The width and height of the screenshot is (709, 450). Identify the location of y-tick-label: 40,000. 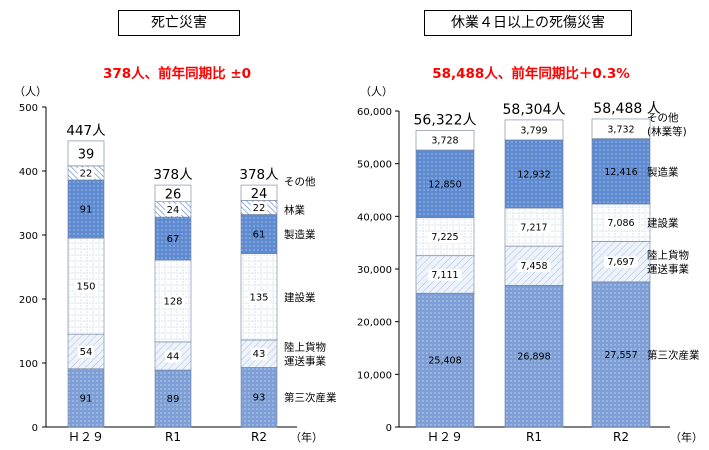
(374, 217).